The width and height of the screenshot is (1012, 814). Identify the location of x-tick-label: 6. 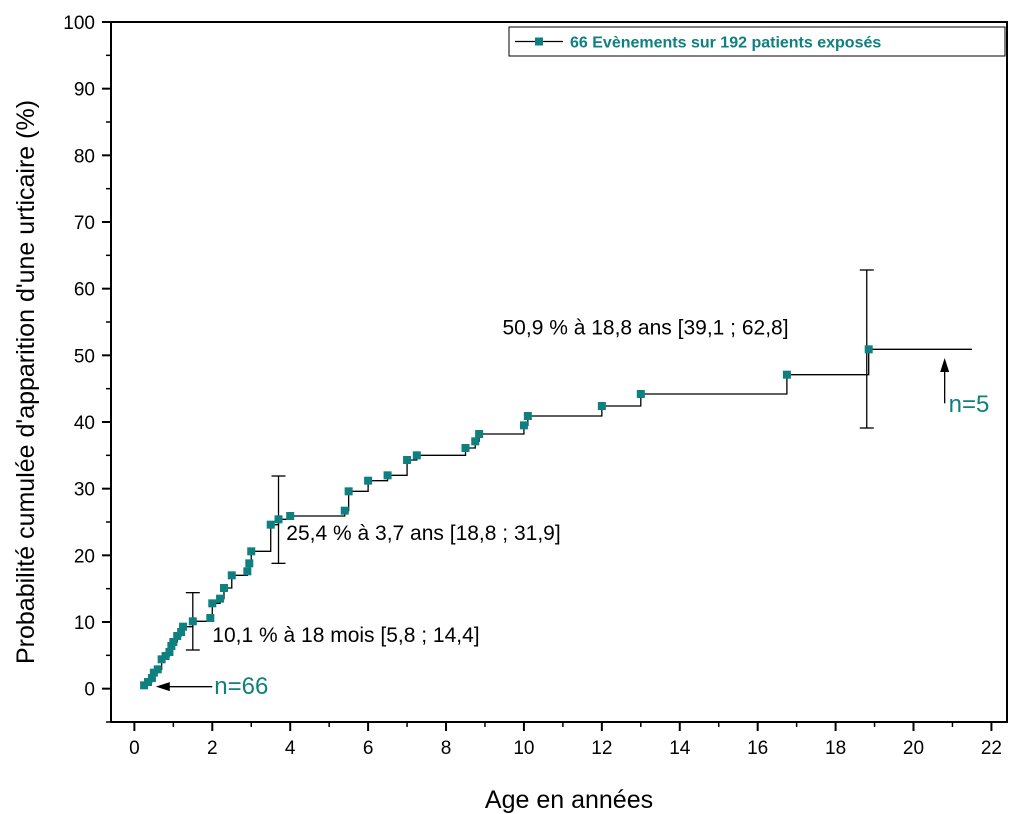
(368, 748).